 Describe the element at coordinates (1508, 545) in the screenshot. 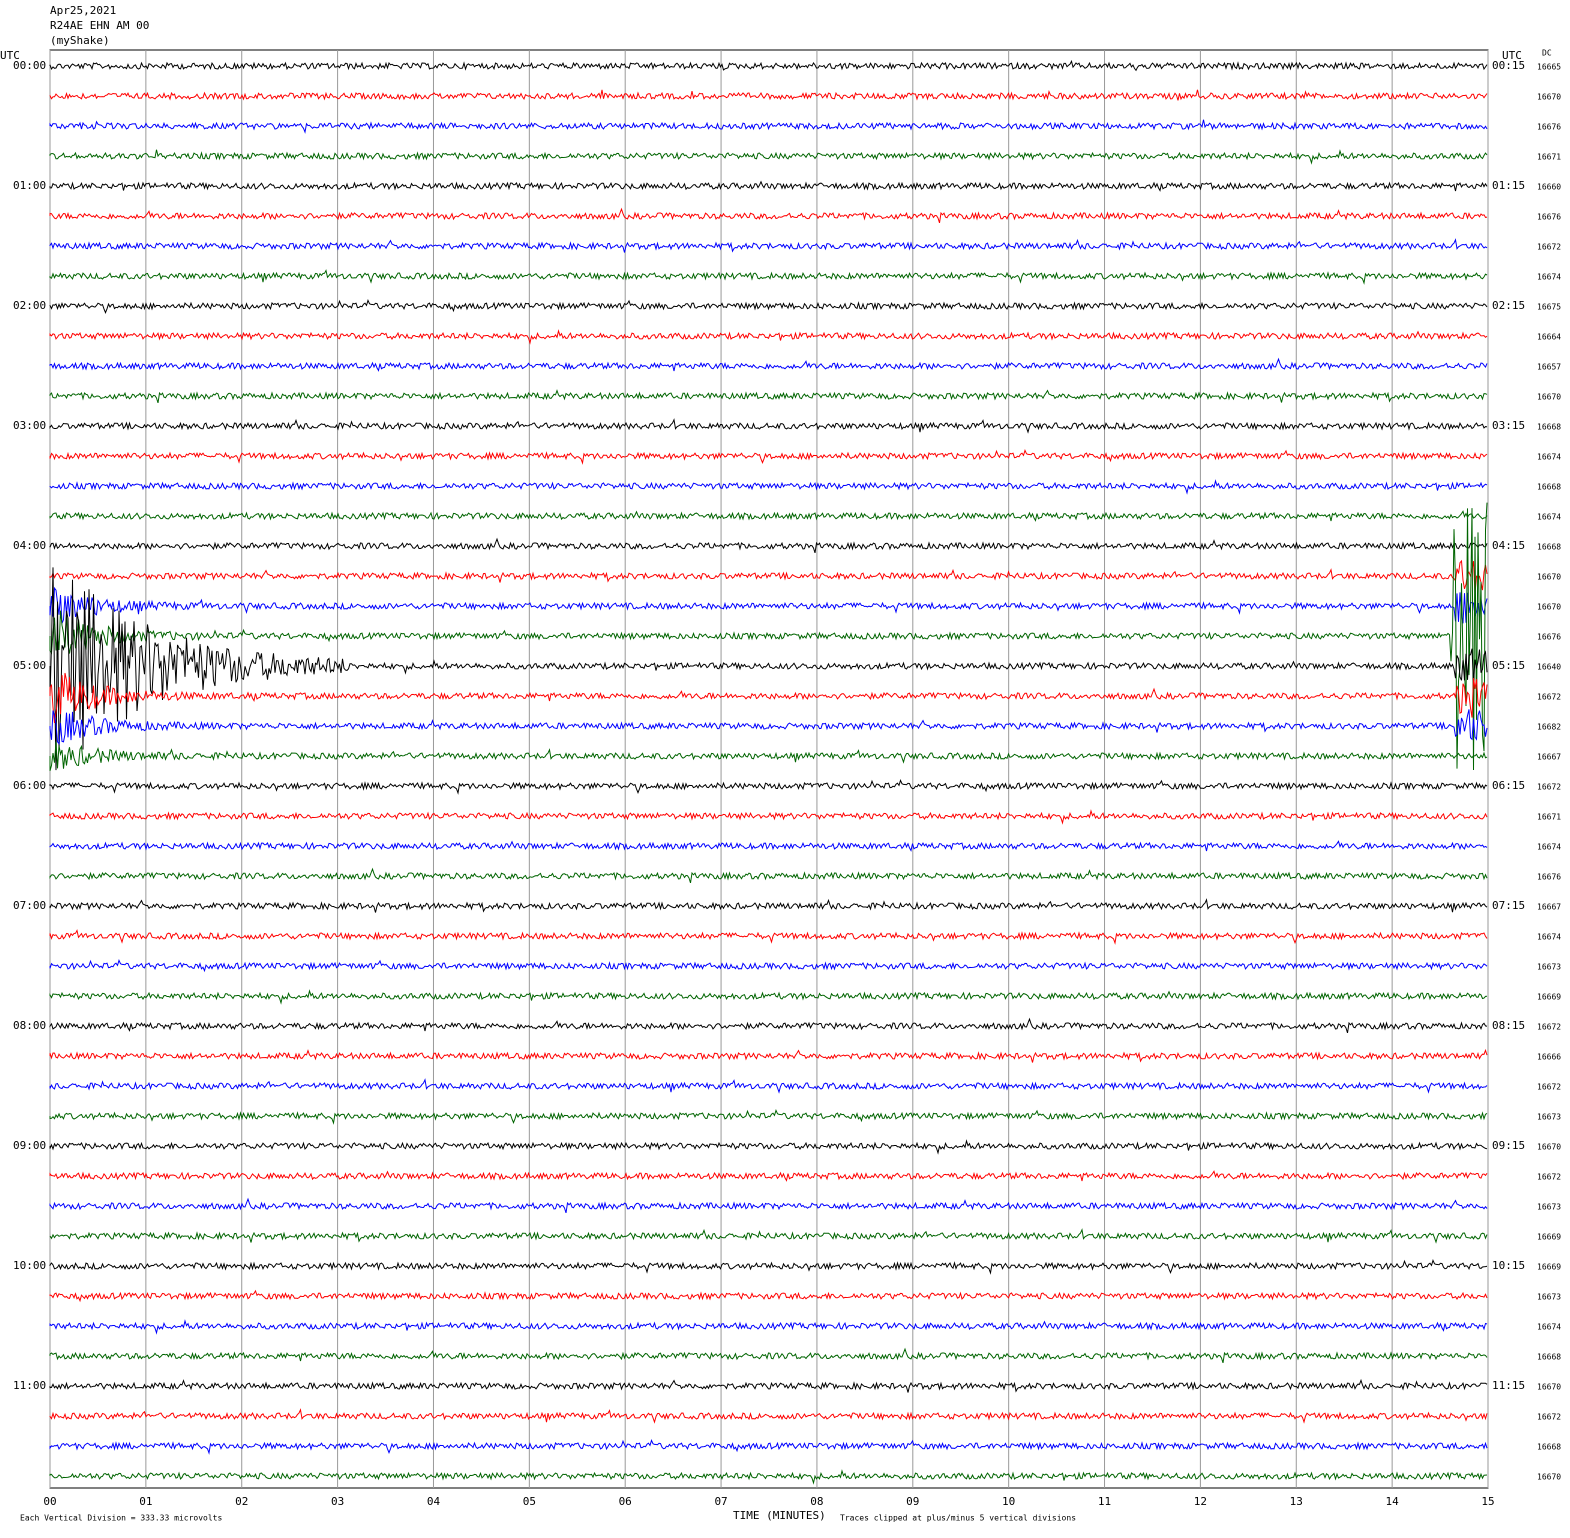

I see `time-label-right: 04:15` at that location.